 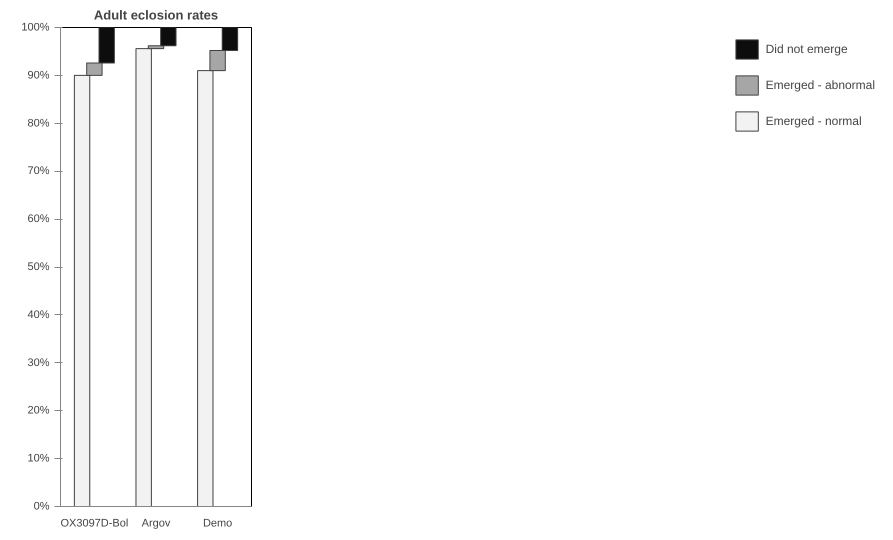 I want to click on x-tick-label: Demo, so click(x=217, y=524).